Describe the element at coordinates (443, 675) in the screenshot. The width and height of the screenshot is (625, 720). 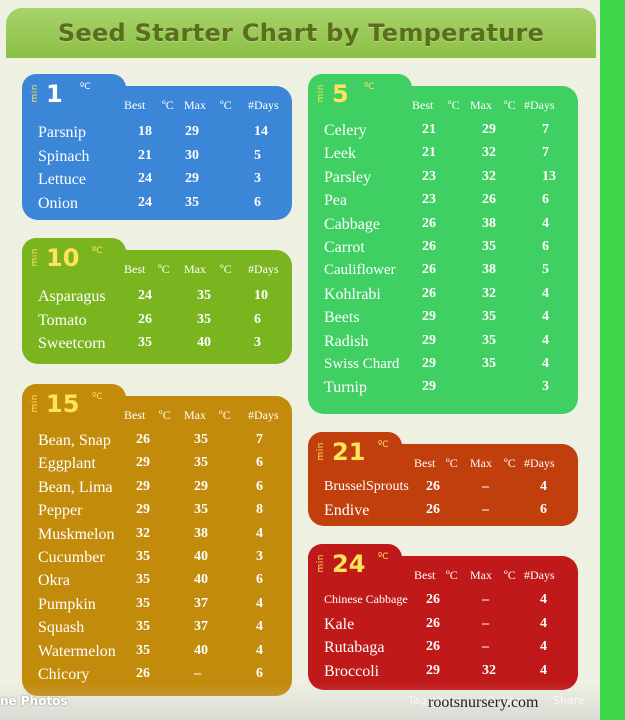
I see `table-row: Broccoli 29 32 4` at that location.